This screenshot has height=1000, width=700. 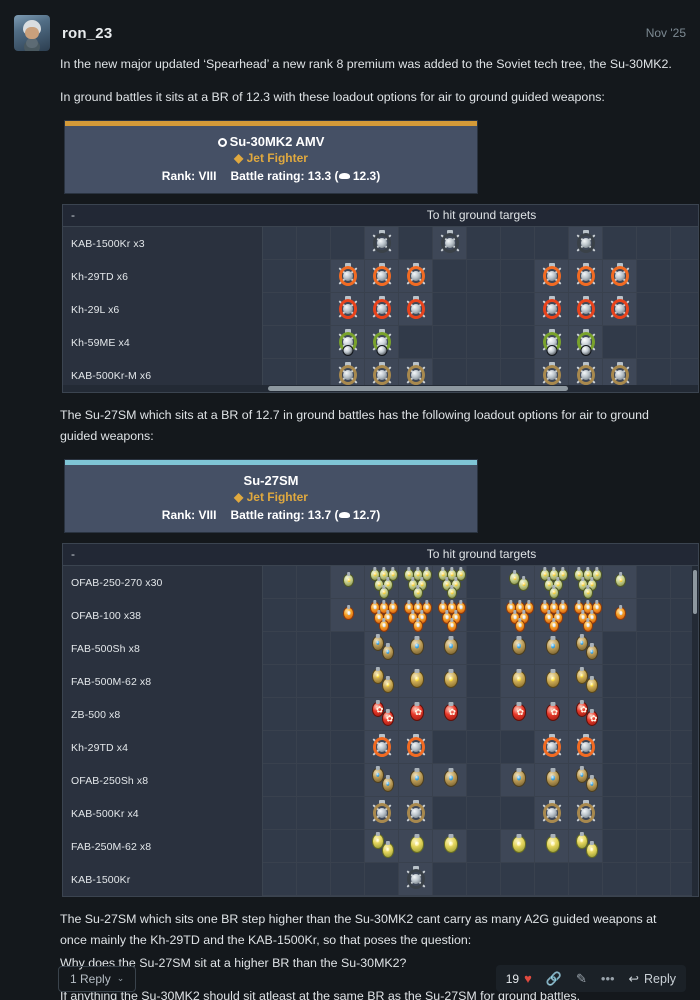 I want to click on post-author: ron_23, so click(x=87, y=33).